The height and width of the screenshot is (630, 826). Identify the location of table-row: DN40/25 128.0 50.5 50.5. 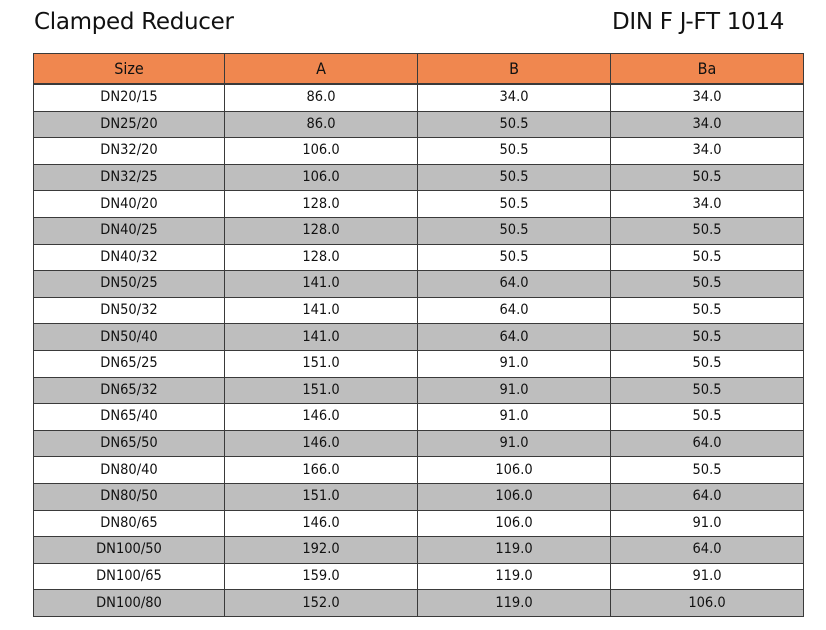
(418, 230).